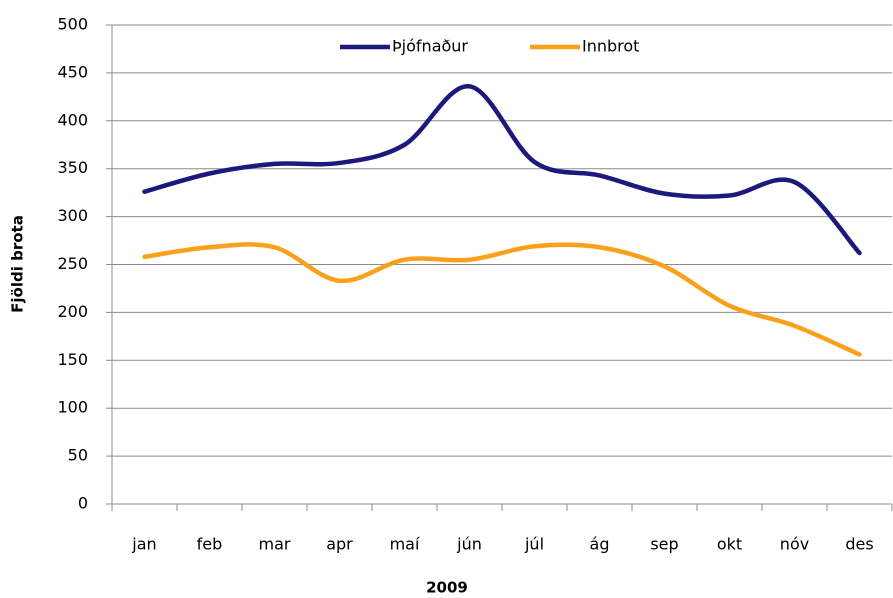  What do you see at coordinates (72, 215) in the screenshot?
I see `y-tick-label: 300` at bounding box center [72, 215].